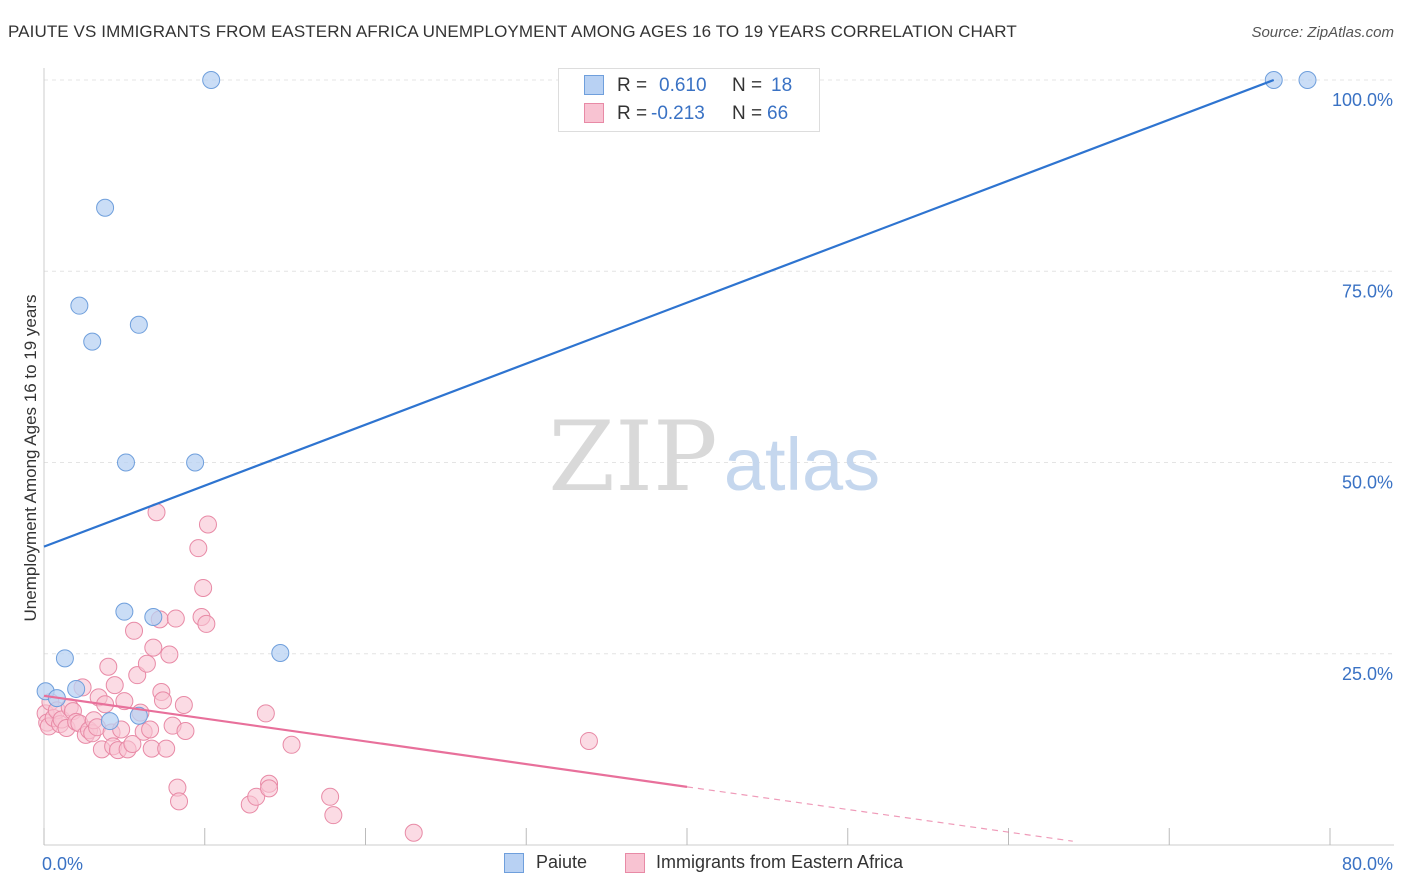 The image size is (1406, 892). Describe the element at coordinates (1362, 100) in the screenshot. I see `y-tick-label: 100.0%` at that location.